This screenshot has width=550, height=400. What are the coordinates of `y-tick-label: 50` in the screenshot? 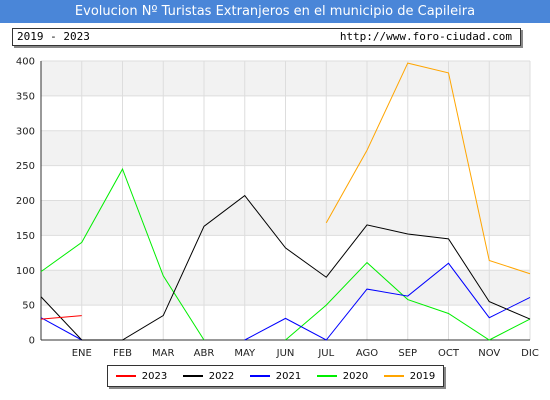 It's located at (28, 306).